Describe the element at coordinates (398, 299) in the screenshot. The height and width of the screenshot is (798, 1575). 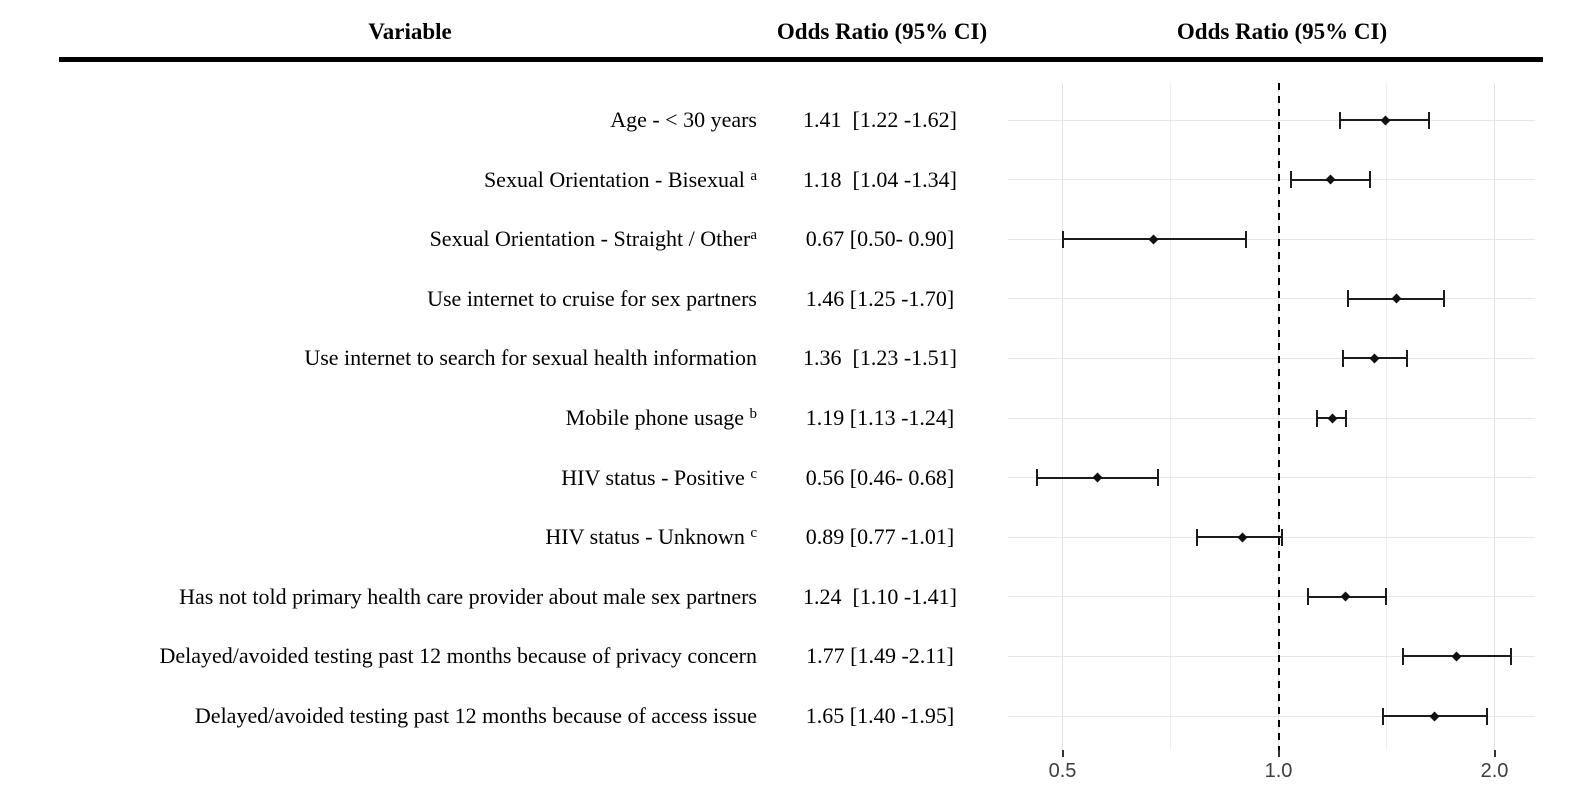
I see `row-label: Use internet to cruise for sex partners` at that location.